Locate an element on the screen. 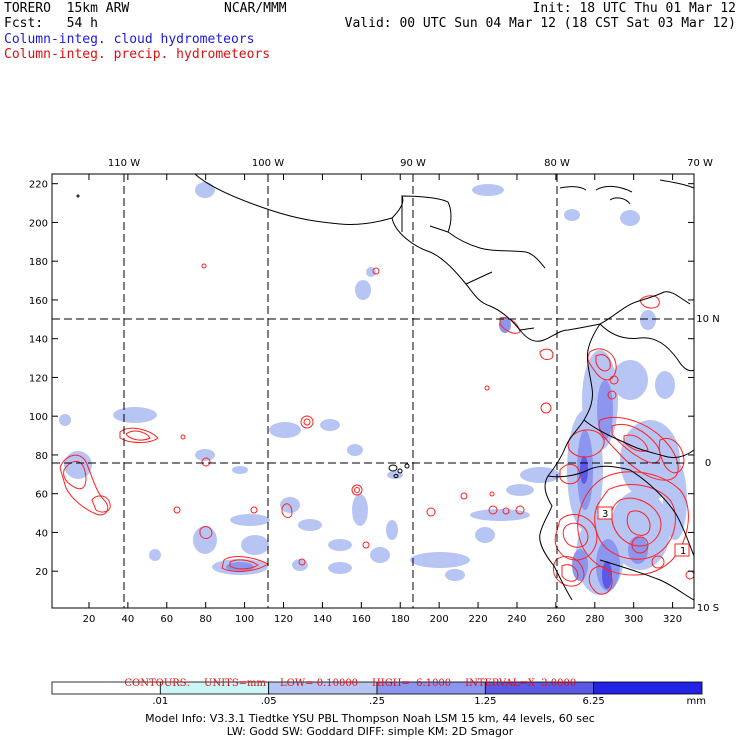 This screenshot has width=740, height=740. y-tick-label: 180 is located at coordinates (38, 262).